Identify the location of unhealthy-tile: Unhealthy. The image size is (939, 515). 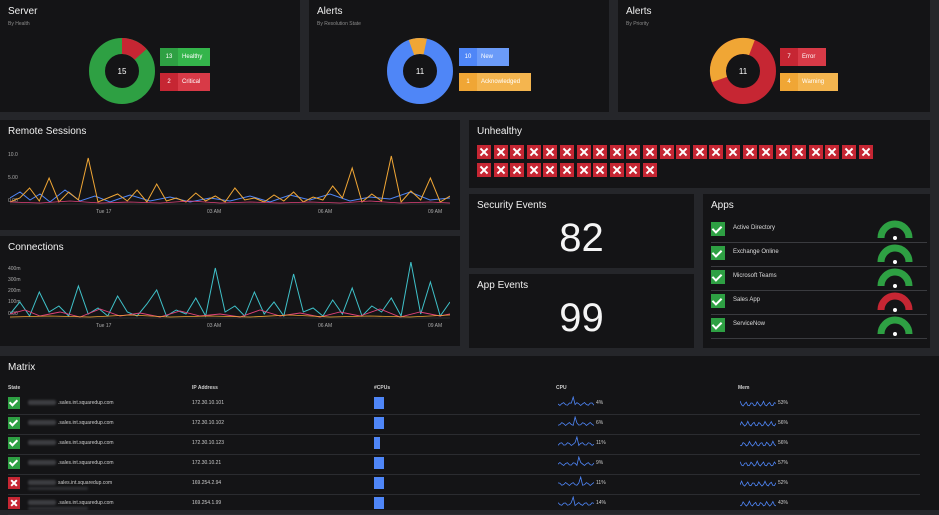
(699, 154).